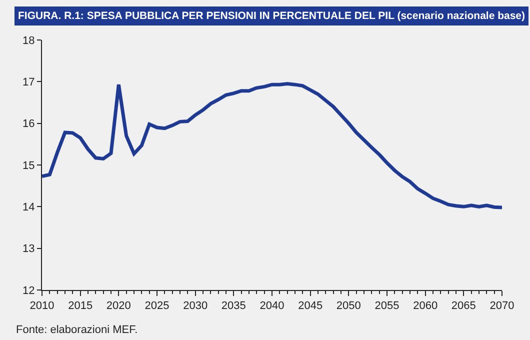 The width and height of the screenshot is (530, 340). What do you see at coordinates (77, 330) in the screenshot?
I see `source-note: Fonte: elaborazioni MEF.` at bounding box center [77, 330].